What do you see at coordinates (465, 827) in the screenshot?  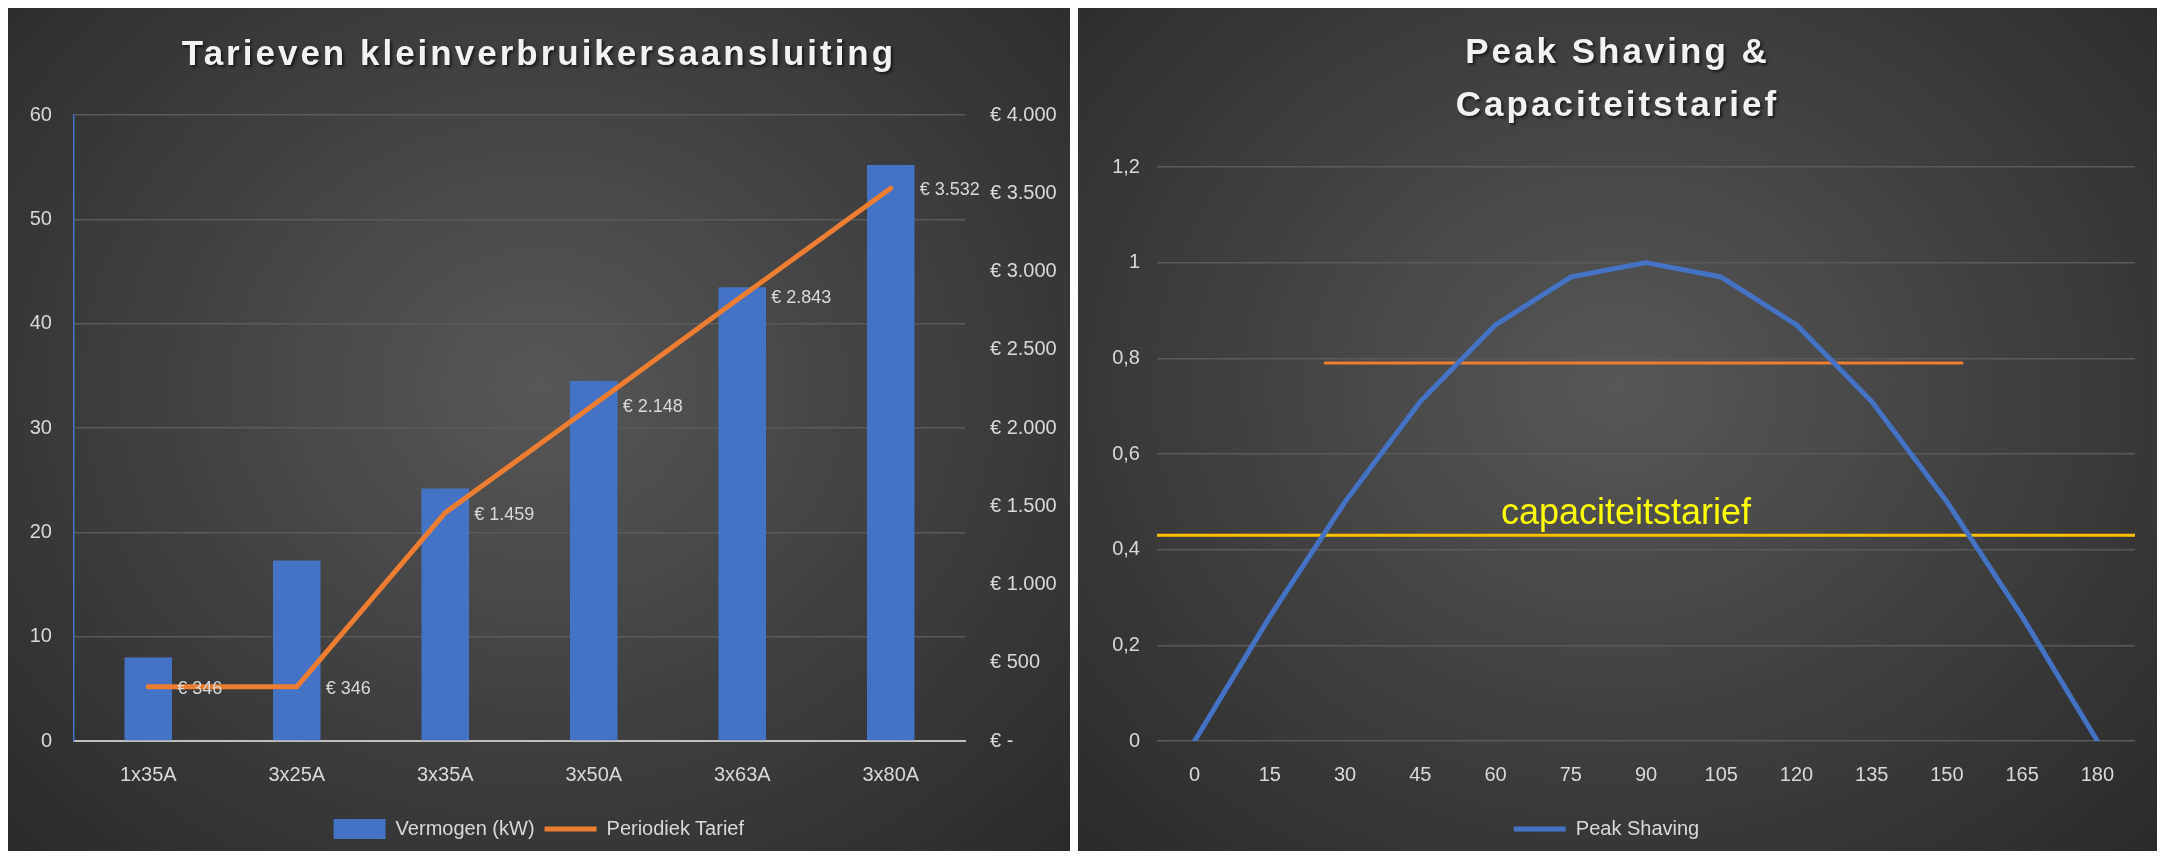 I see `legend-label: Vermogen (kW)` at bounding box center [465, 827].